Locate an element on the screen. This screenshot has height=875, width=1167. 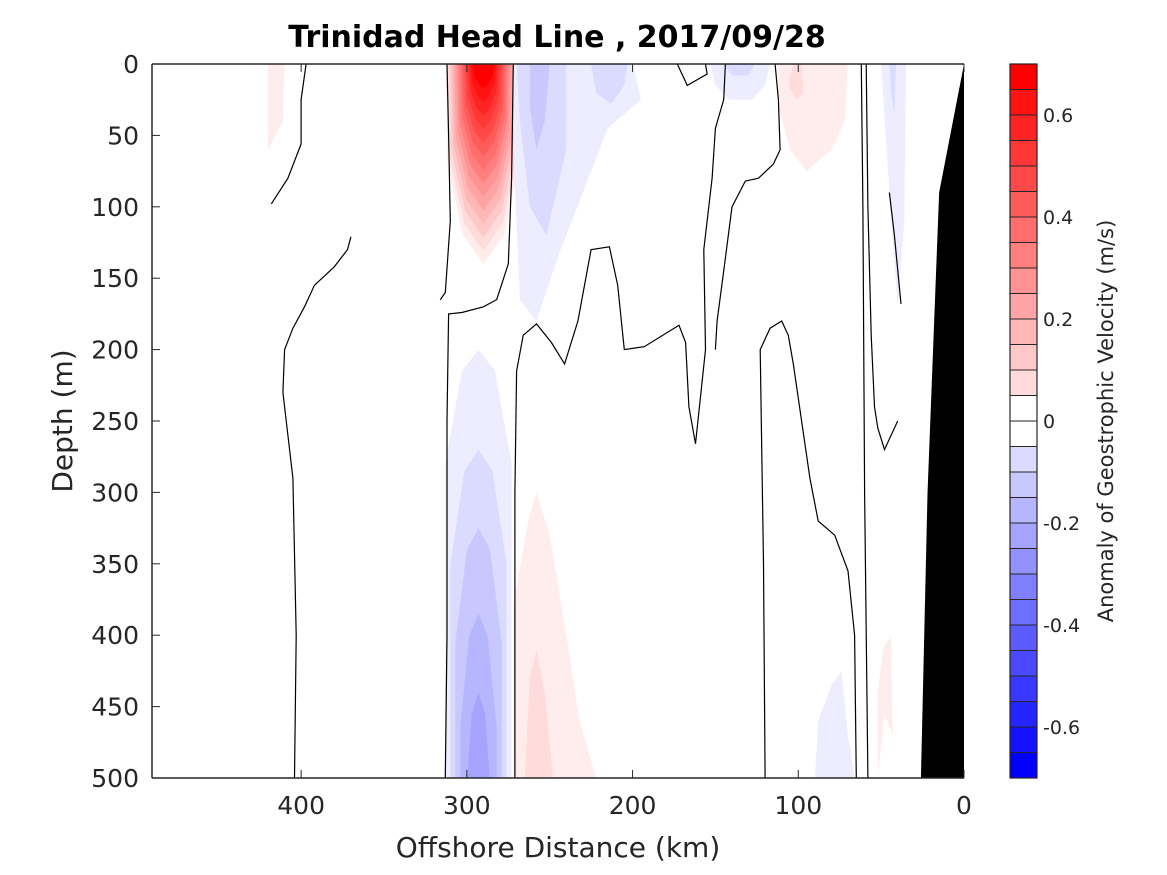
y-tick-label: 250 is located at coordinates (115, 421).